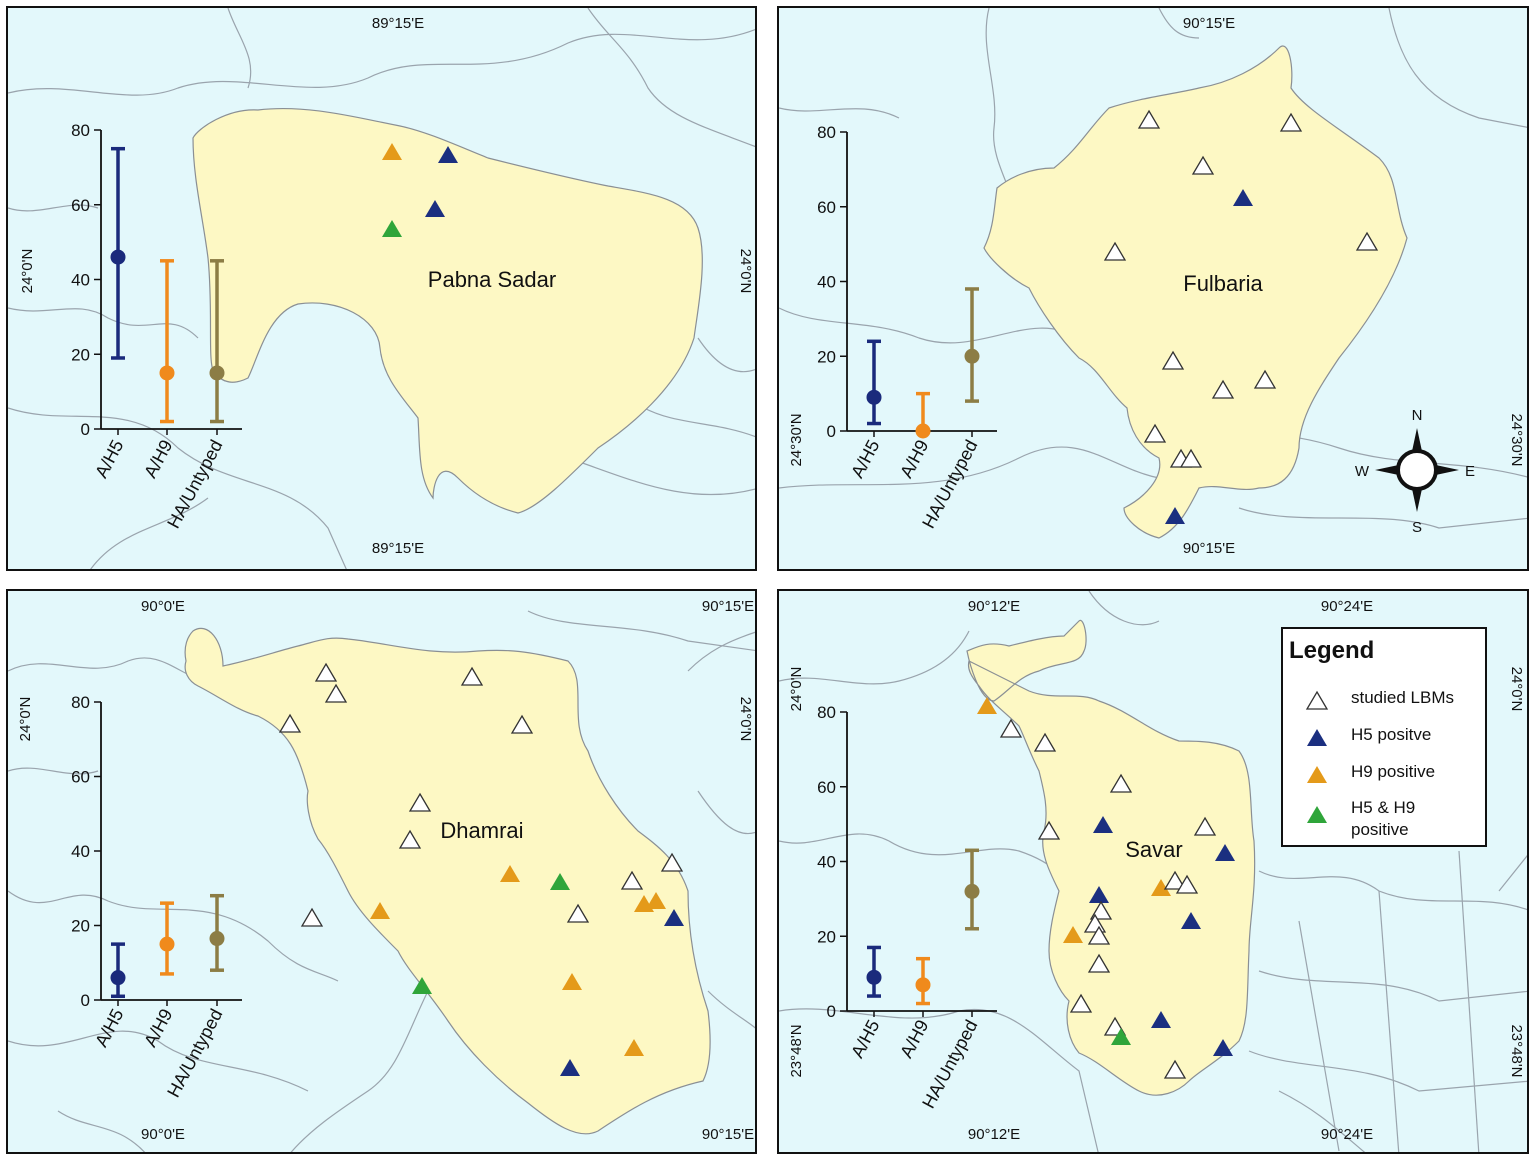 The height and width of the screenshot is (1158, 1535). Describe the element at coordinates (1209, 23) in the screenshot. I see `coordinate-label-top: 90°15'E` at that location.